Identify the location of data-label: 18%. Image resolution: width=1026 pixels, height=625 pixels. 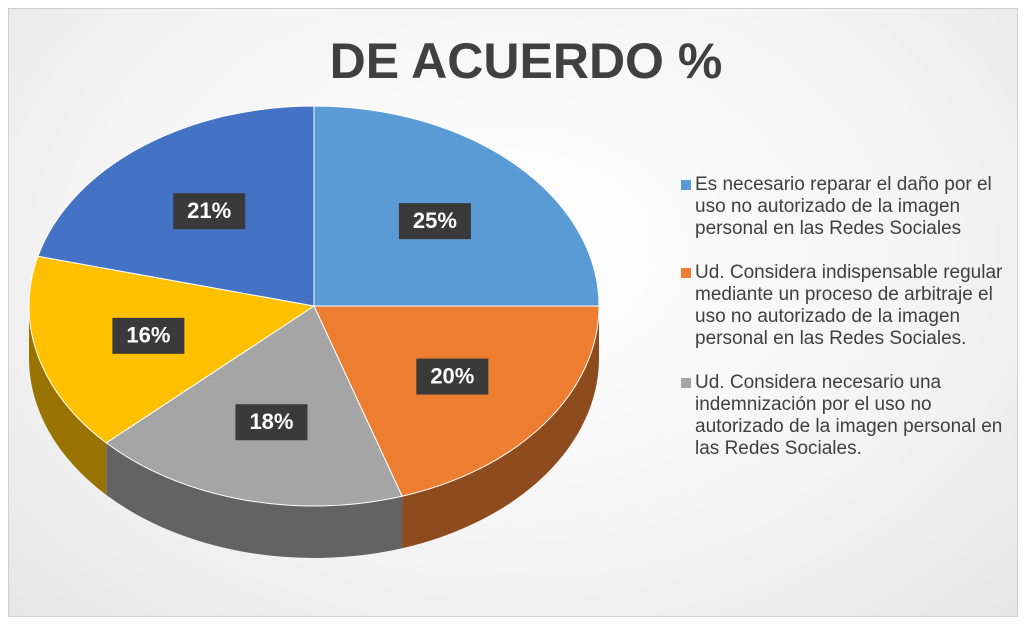
(271, 421).